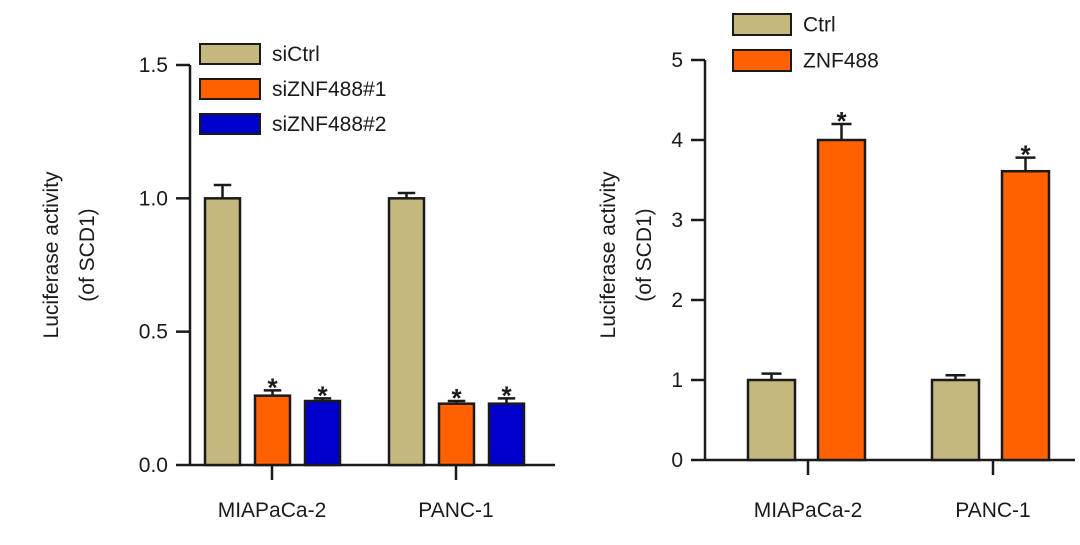 This screenshot has height=545, width=1080. I want to click on y-tick-label: 1, so click(677, 380).